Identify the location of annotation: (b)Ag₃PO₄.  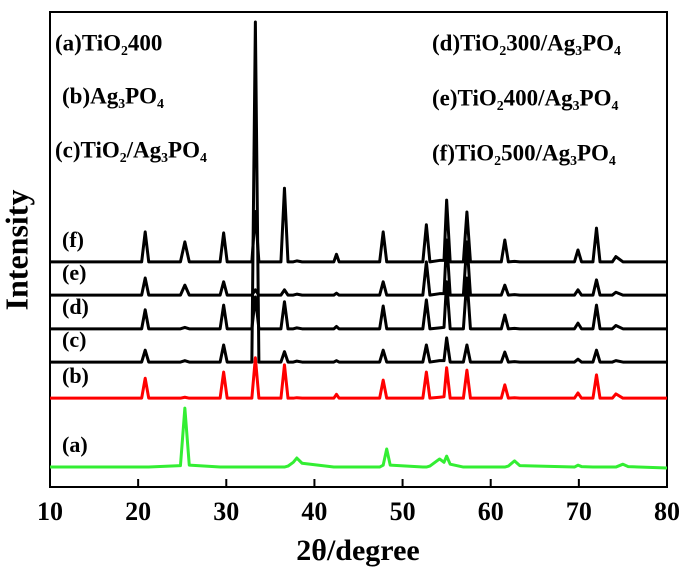
(113, 95).